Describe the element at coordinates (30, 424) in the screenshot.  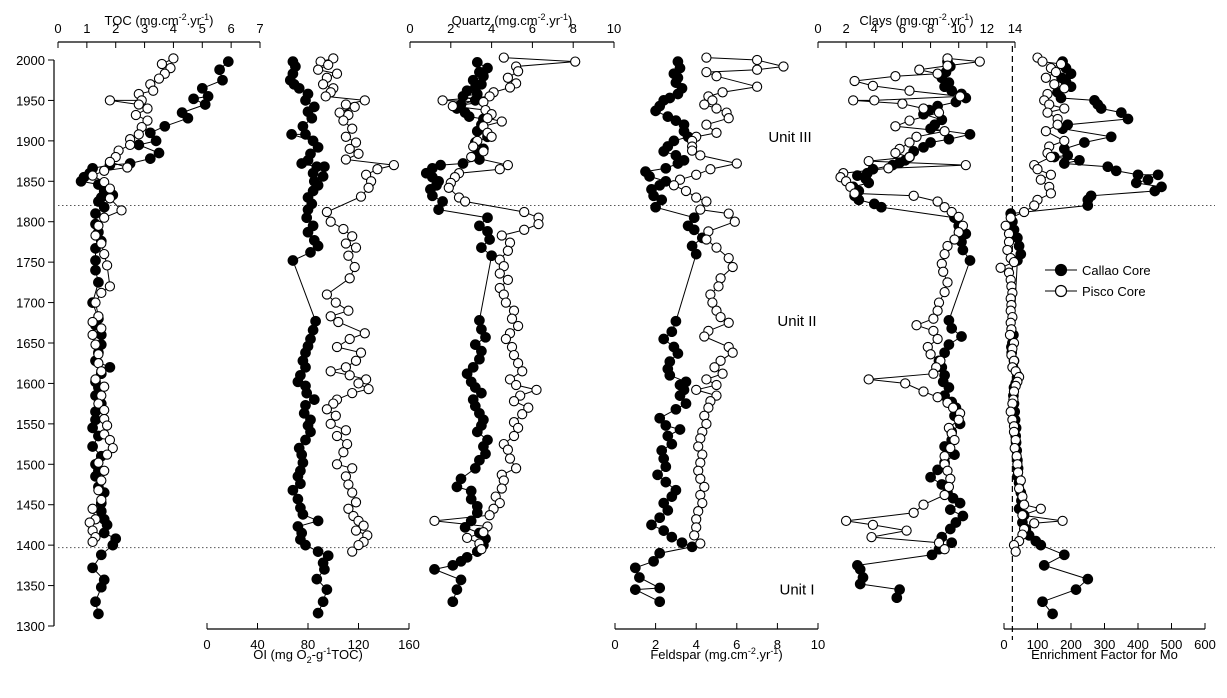
I see `year-tick-label: 1550` at that location.